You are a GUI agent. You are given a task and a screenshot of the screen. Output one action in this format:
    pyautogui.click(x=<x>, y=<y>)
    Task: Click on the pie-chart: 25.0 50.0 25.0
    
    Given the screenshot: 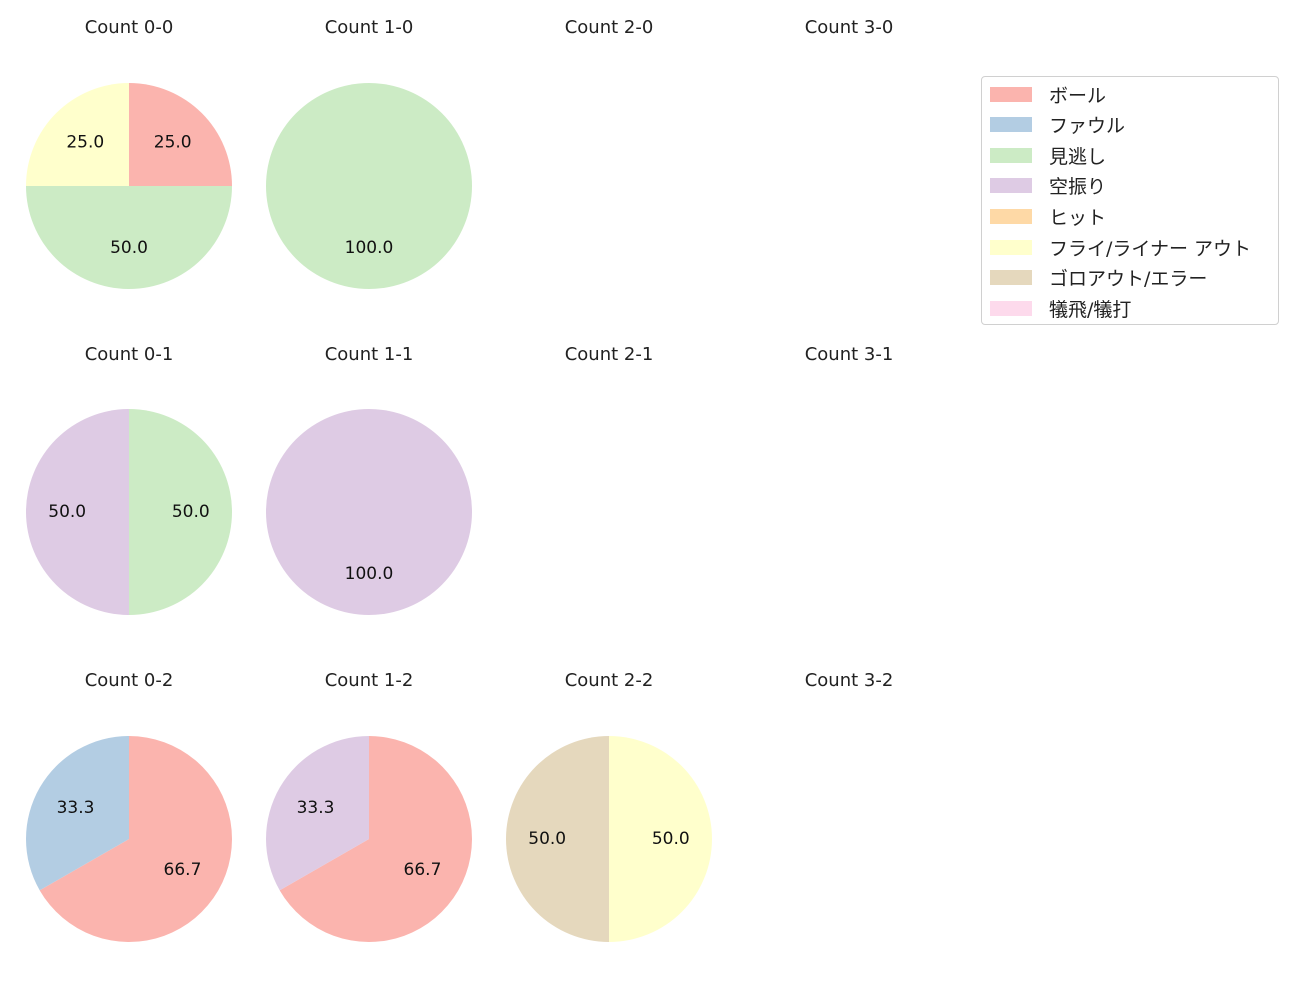 What is the action you would take?
    pyautogui.click(x=129, y=186)
    